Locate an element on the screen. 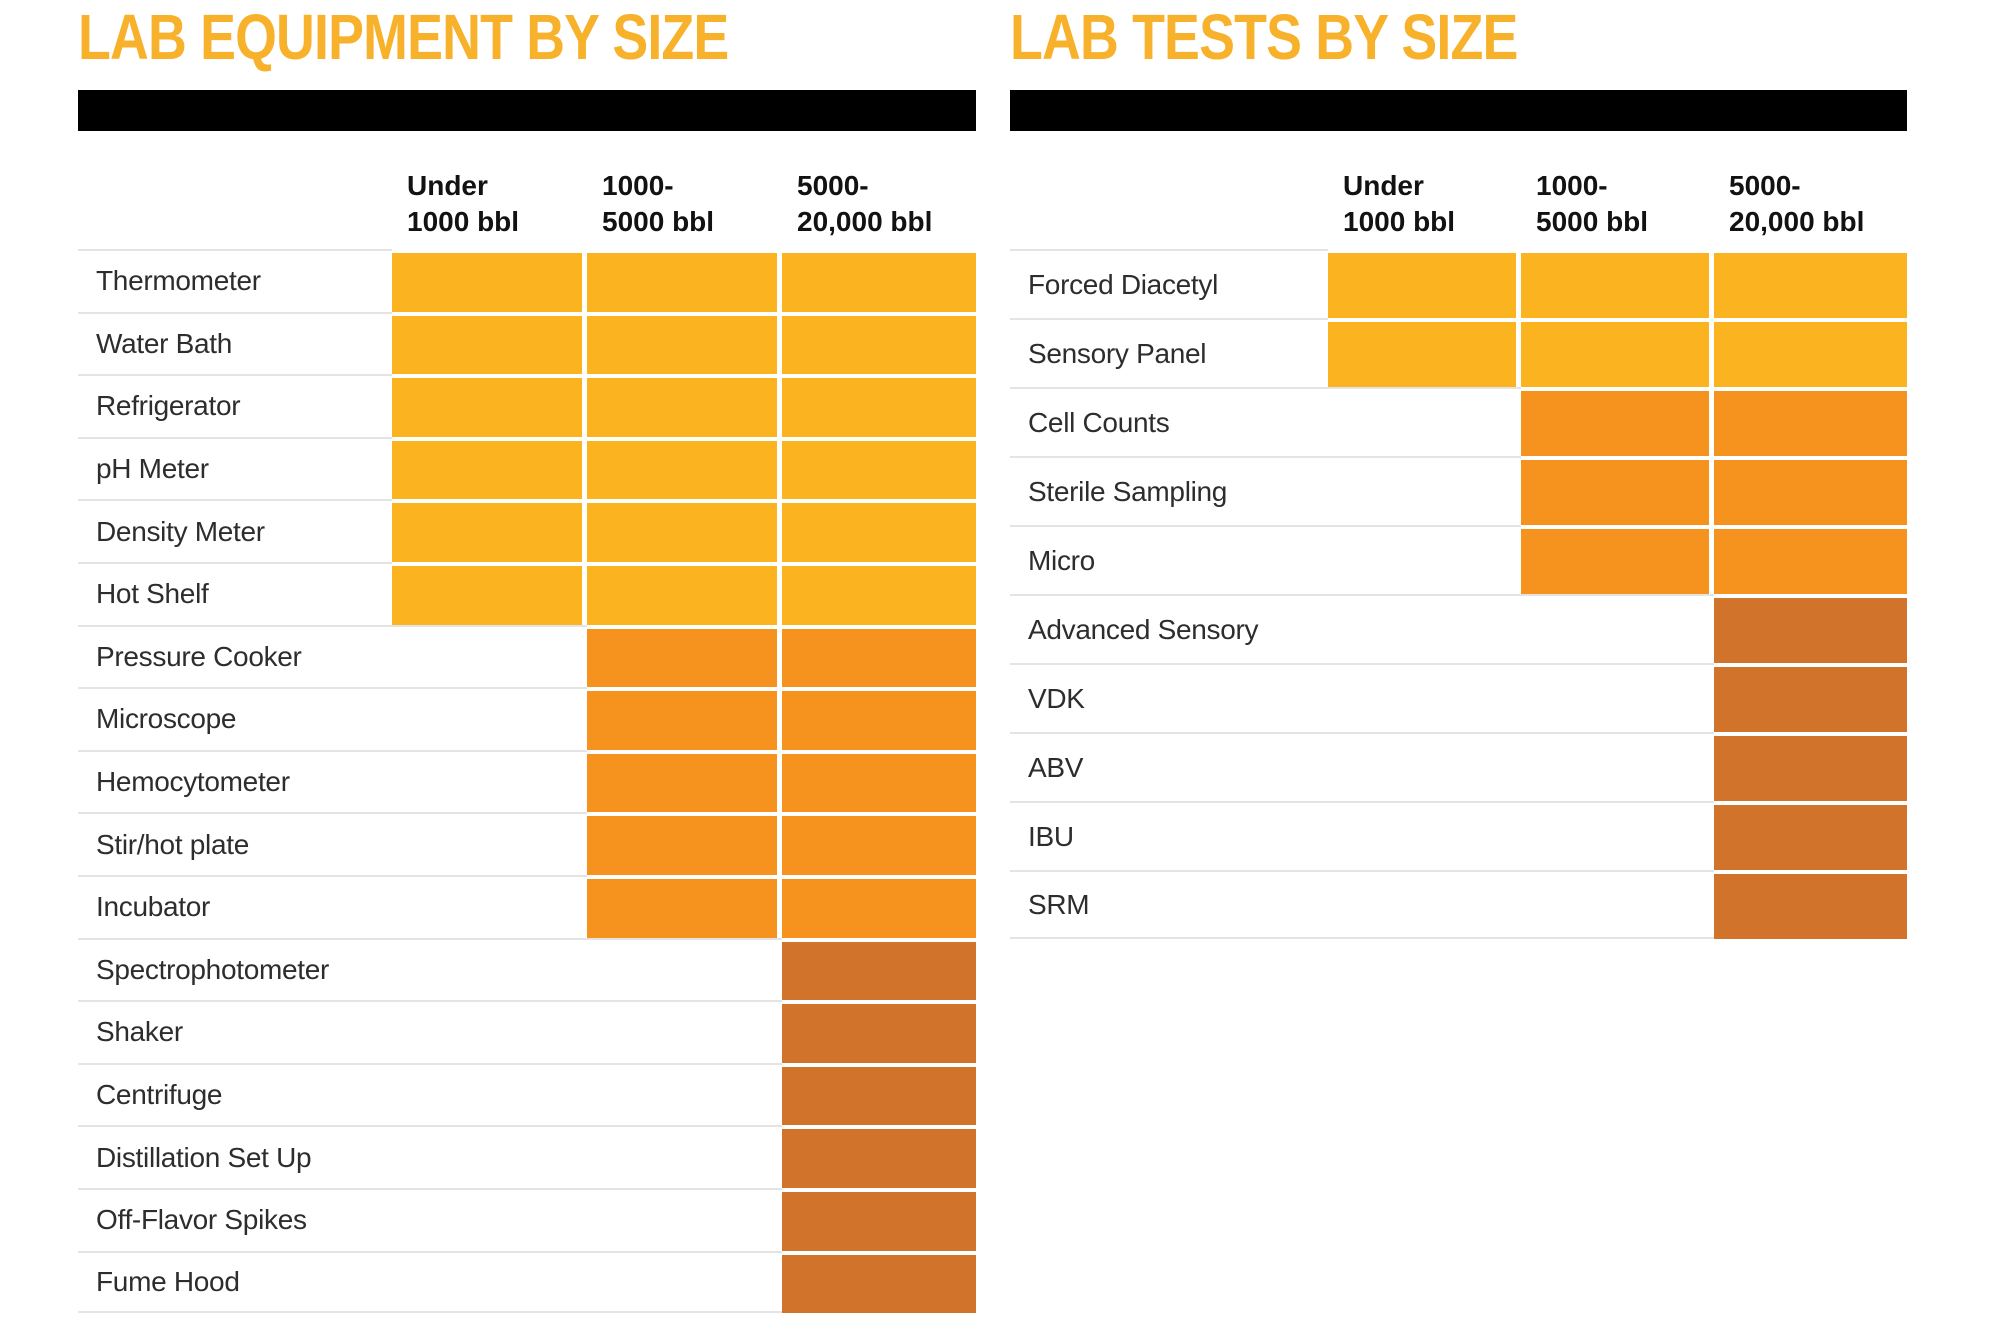  table-row: Centrifuge is located at coordinates (527, 1094).